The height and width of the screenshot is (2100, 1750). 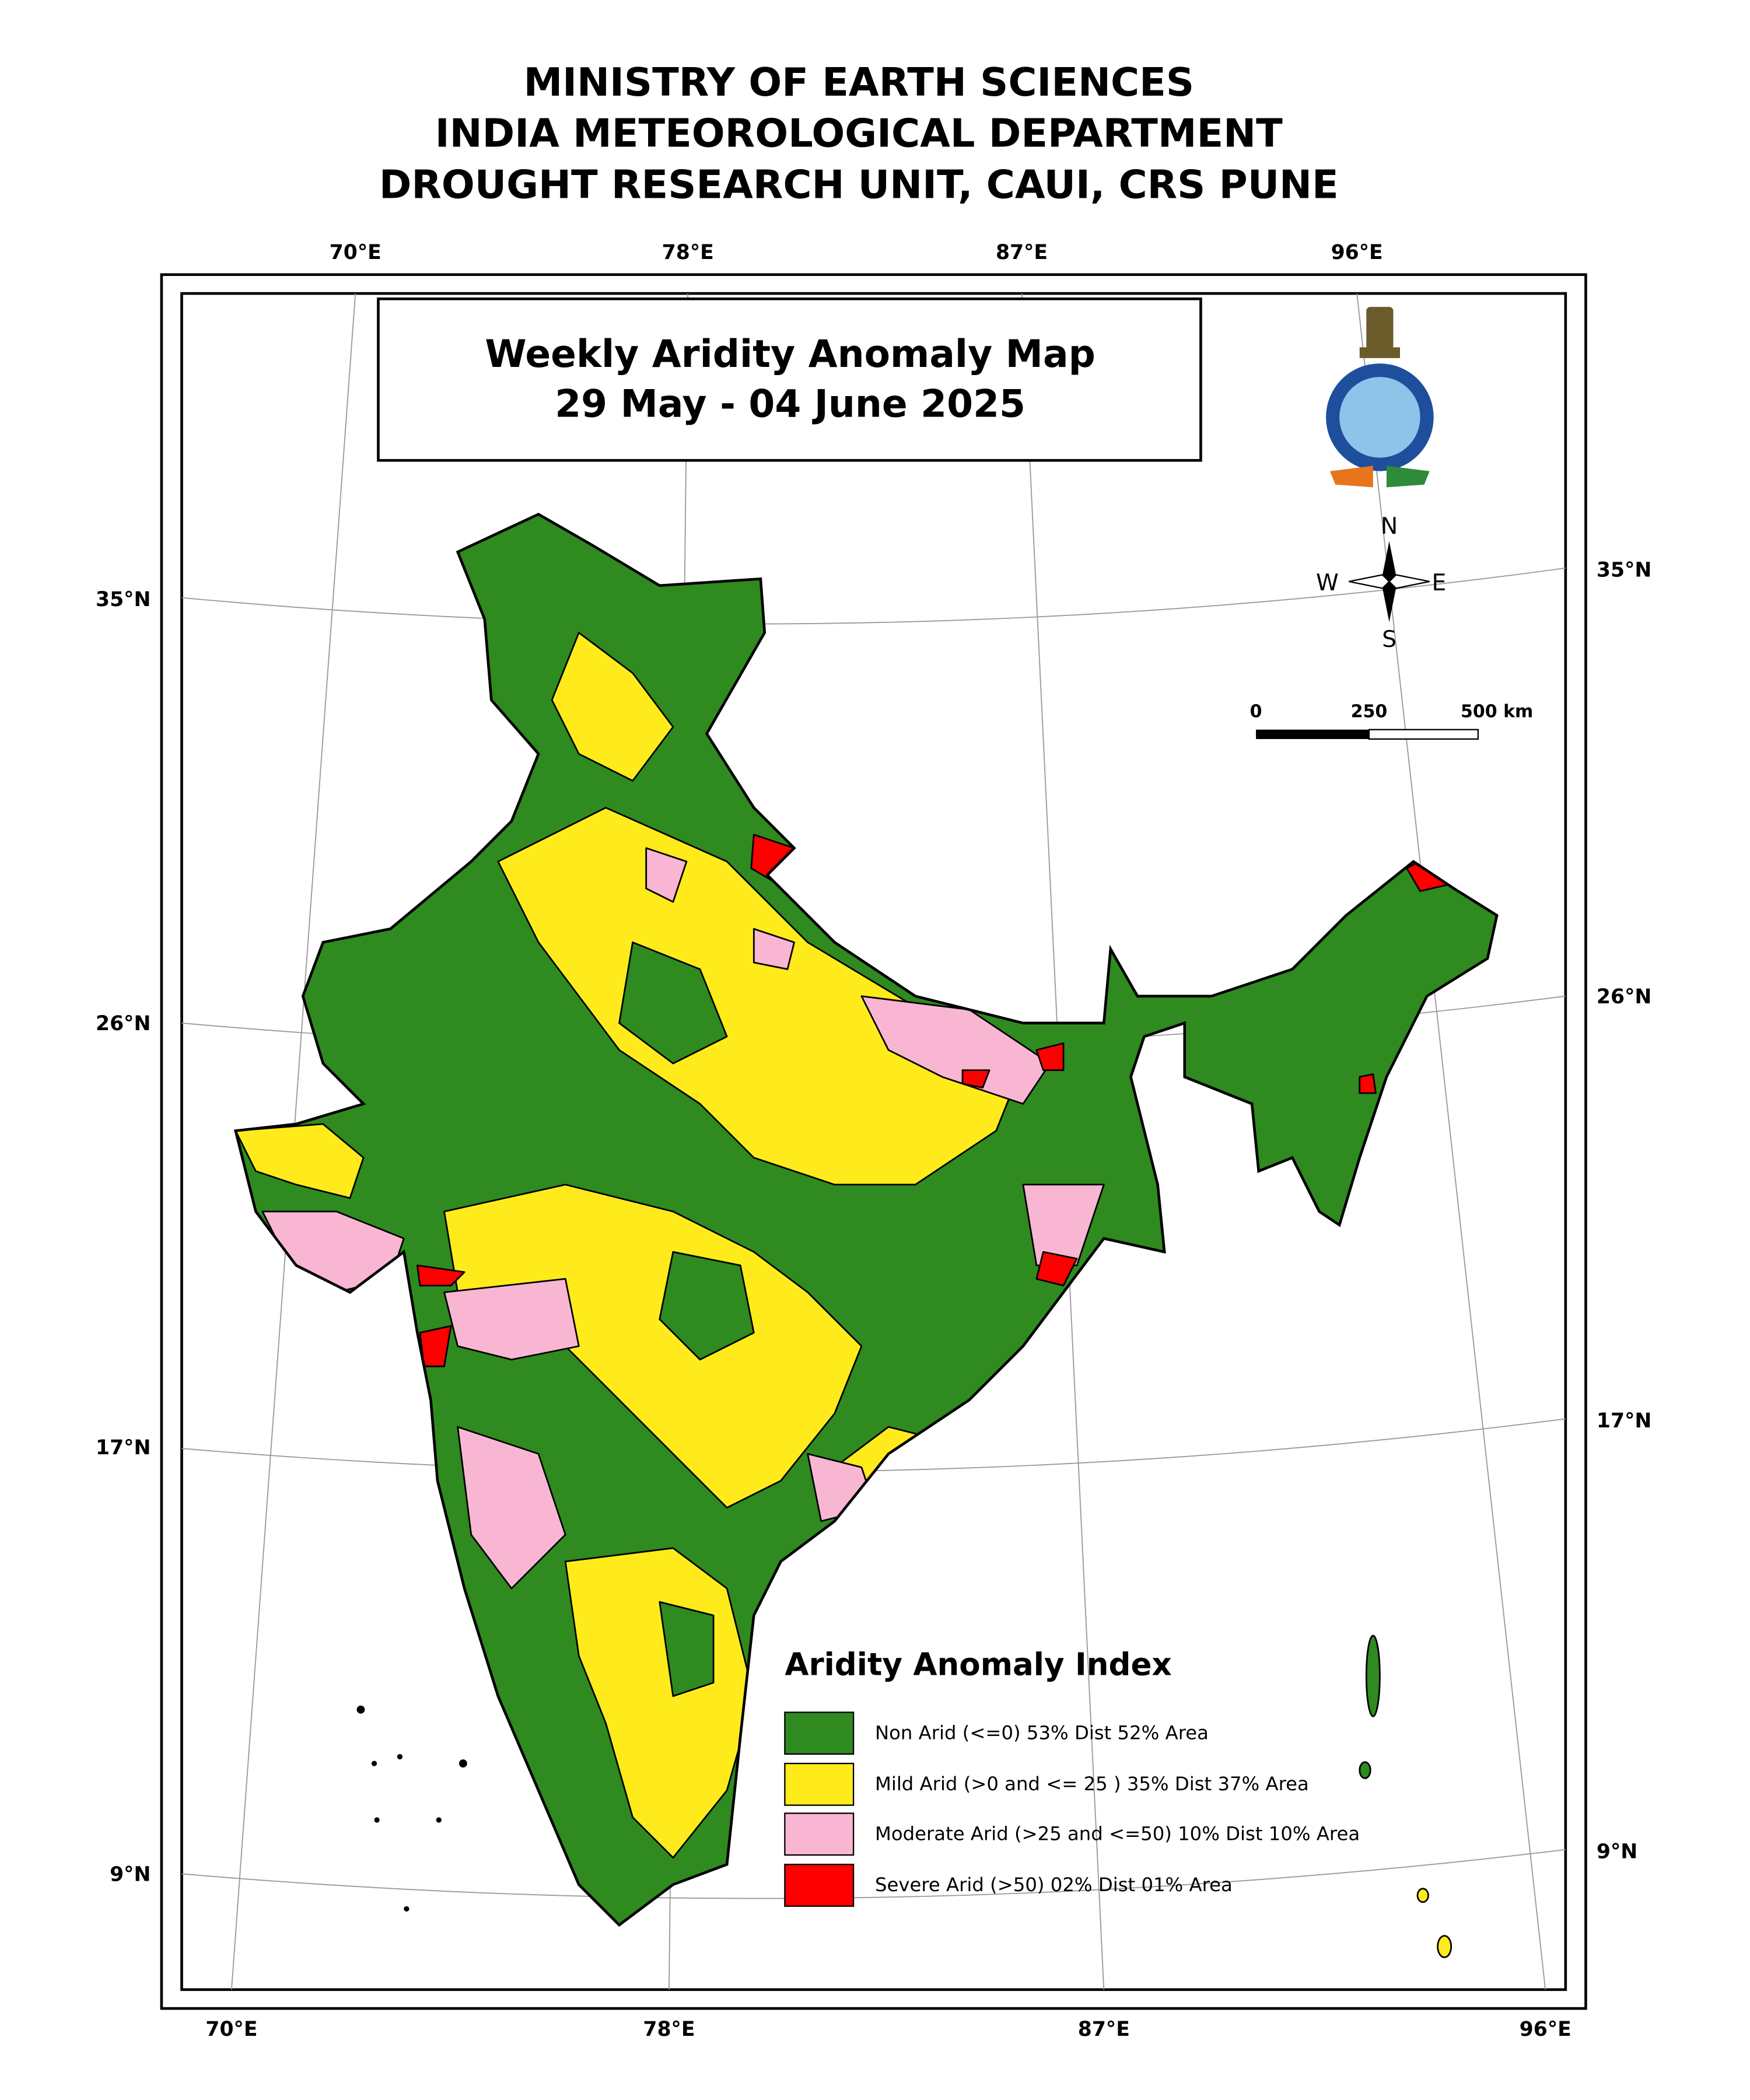 I want to click on emblem-capital, so click(x=1380, y=328).